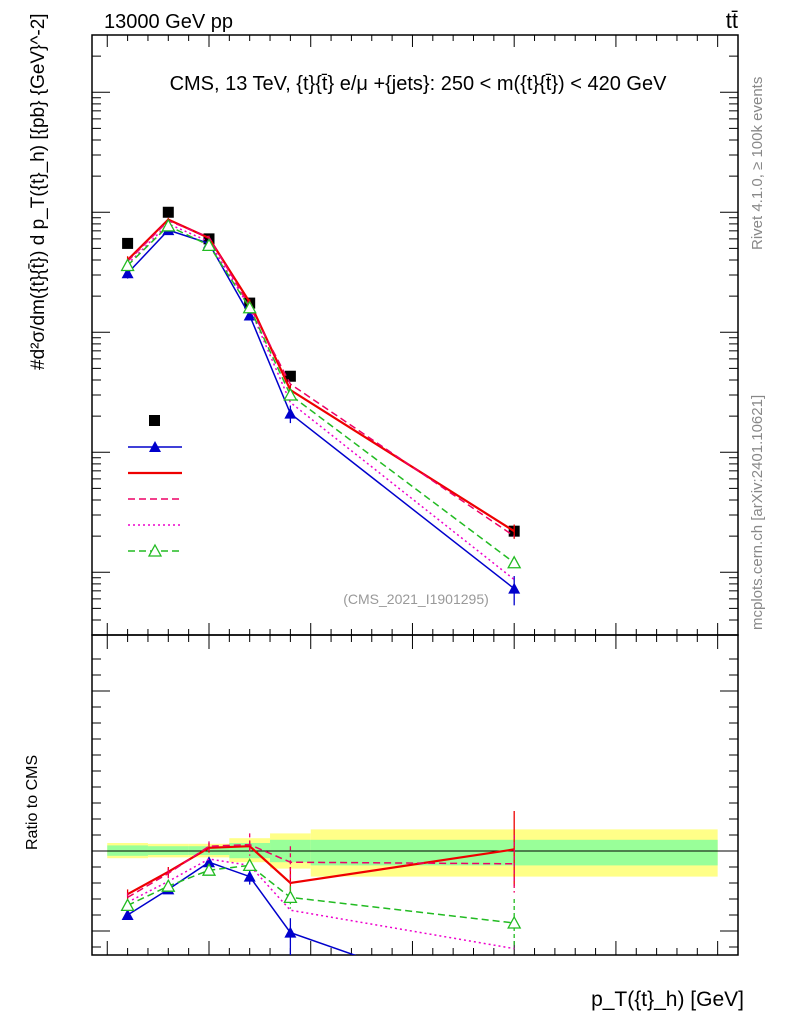 This screenshot has width=786, height=1024. I want to click on rivet-label: Rivet 4.1.0, ≥ 100k events, so click(757, 163).